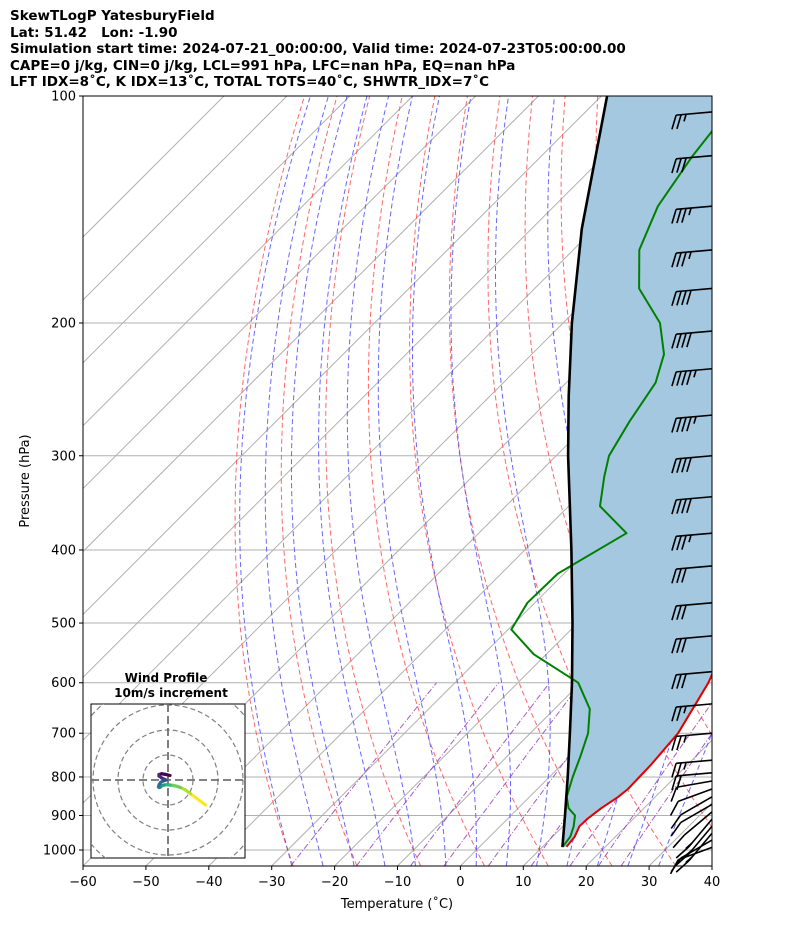 This screenshot has width=794, height=937. Describe the element at coordinates (523, 882) in the screenshot. I see `x-tick-label: 10` at that location.